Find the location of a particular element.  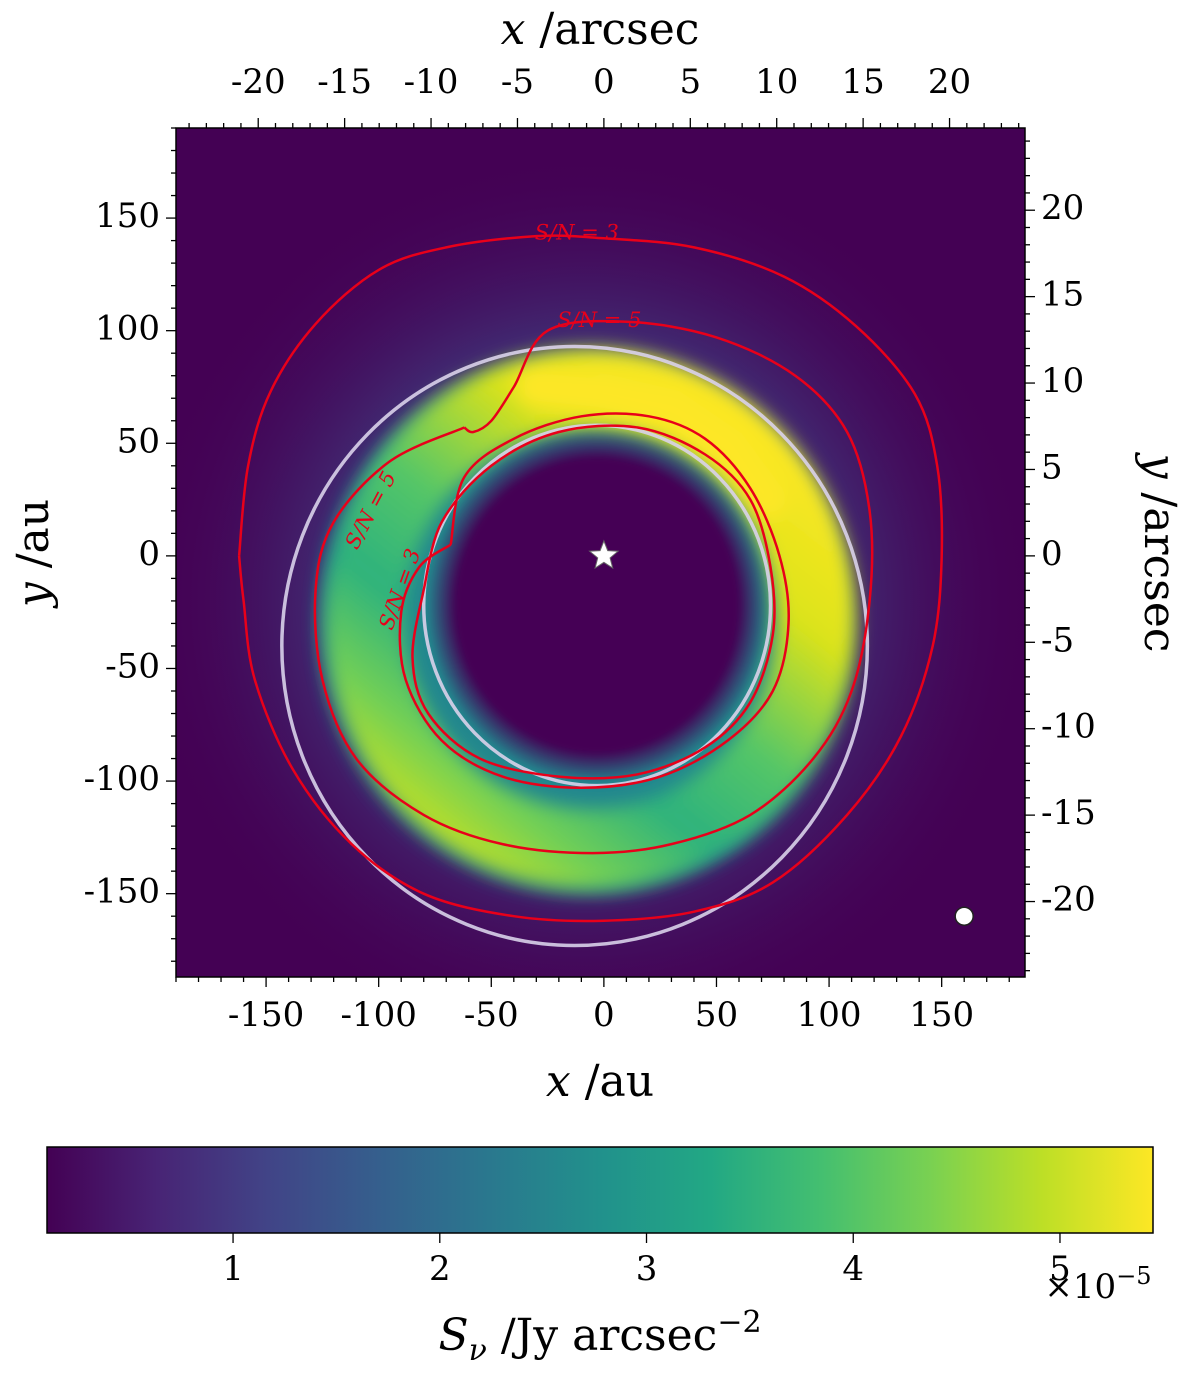

disc-peak is located at coordinates (651, 443).